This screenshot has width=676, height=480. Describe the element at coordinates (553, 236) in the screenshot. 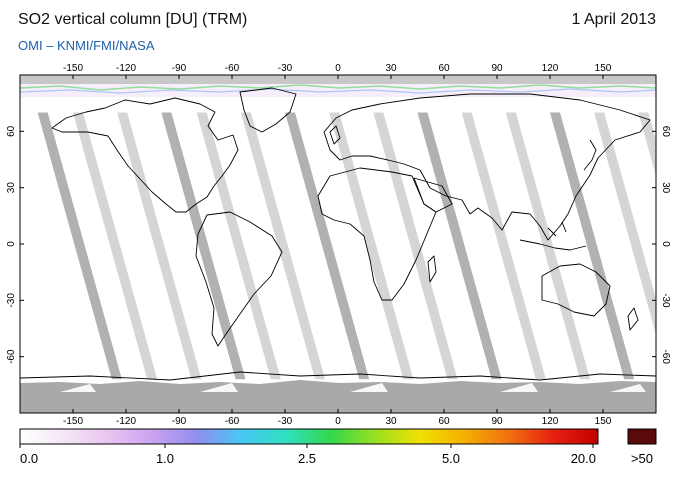

I see `coastline-indonesia` at that location.